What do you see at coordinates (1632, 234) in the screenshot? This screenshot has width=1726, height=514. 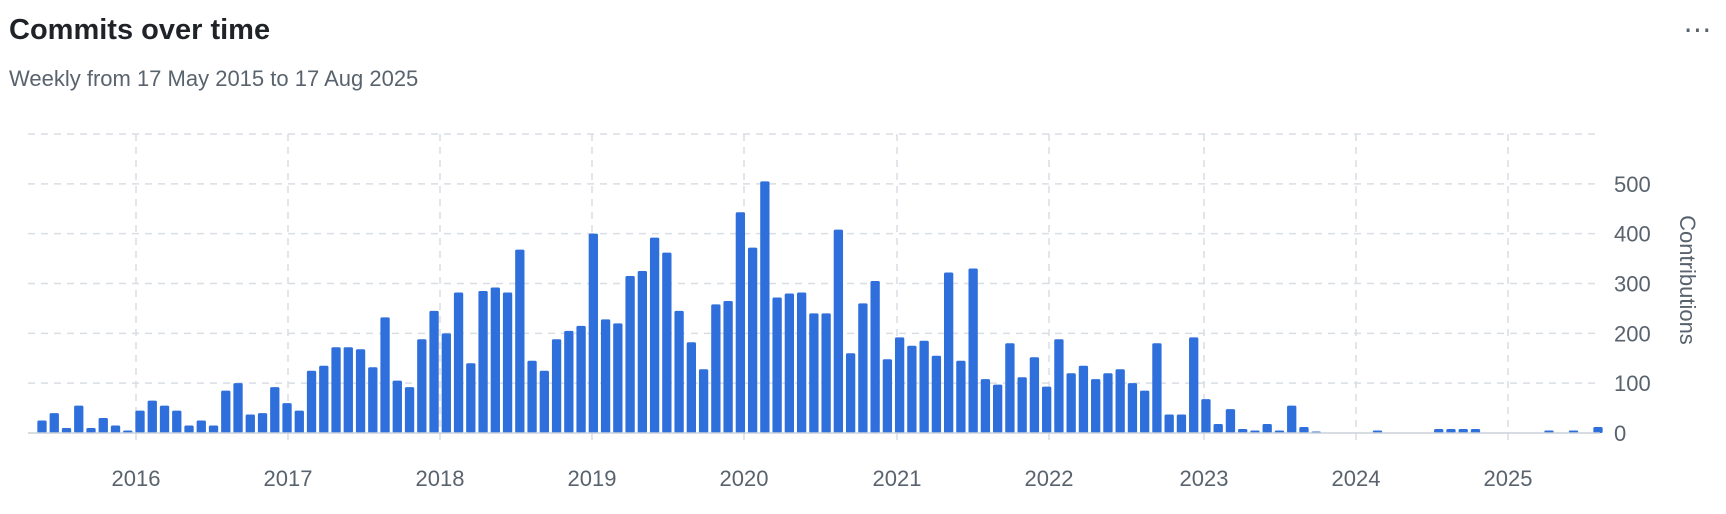 I see `y-tick-label: 400` at bounding box center [1632, 234].